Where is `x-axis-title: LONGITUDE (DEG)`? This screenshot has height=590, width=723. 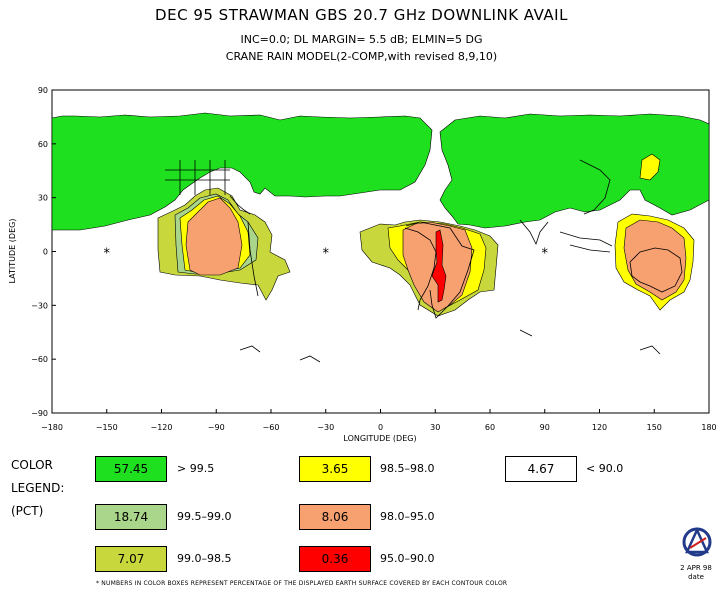 x-axis-title: LONGITUDE (DEG) is located at coordinates (379, 438).